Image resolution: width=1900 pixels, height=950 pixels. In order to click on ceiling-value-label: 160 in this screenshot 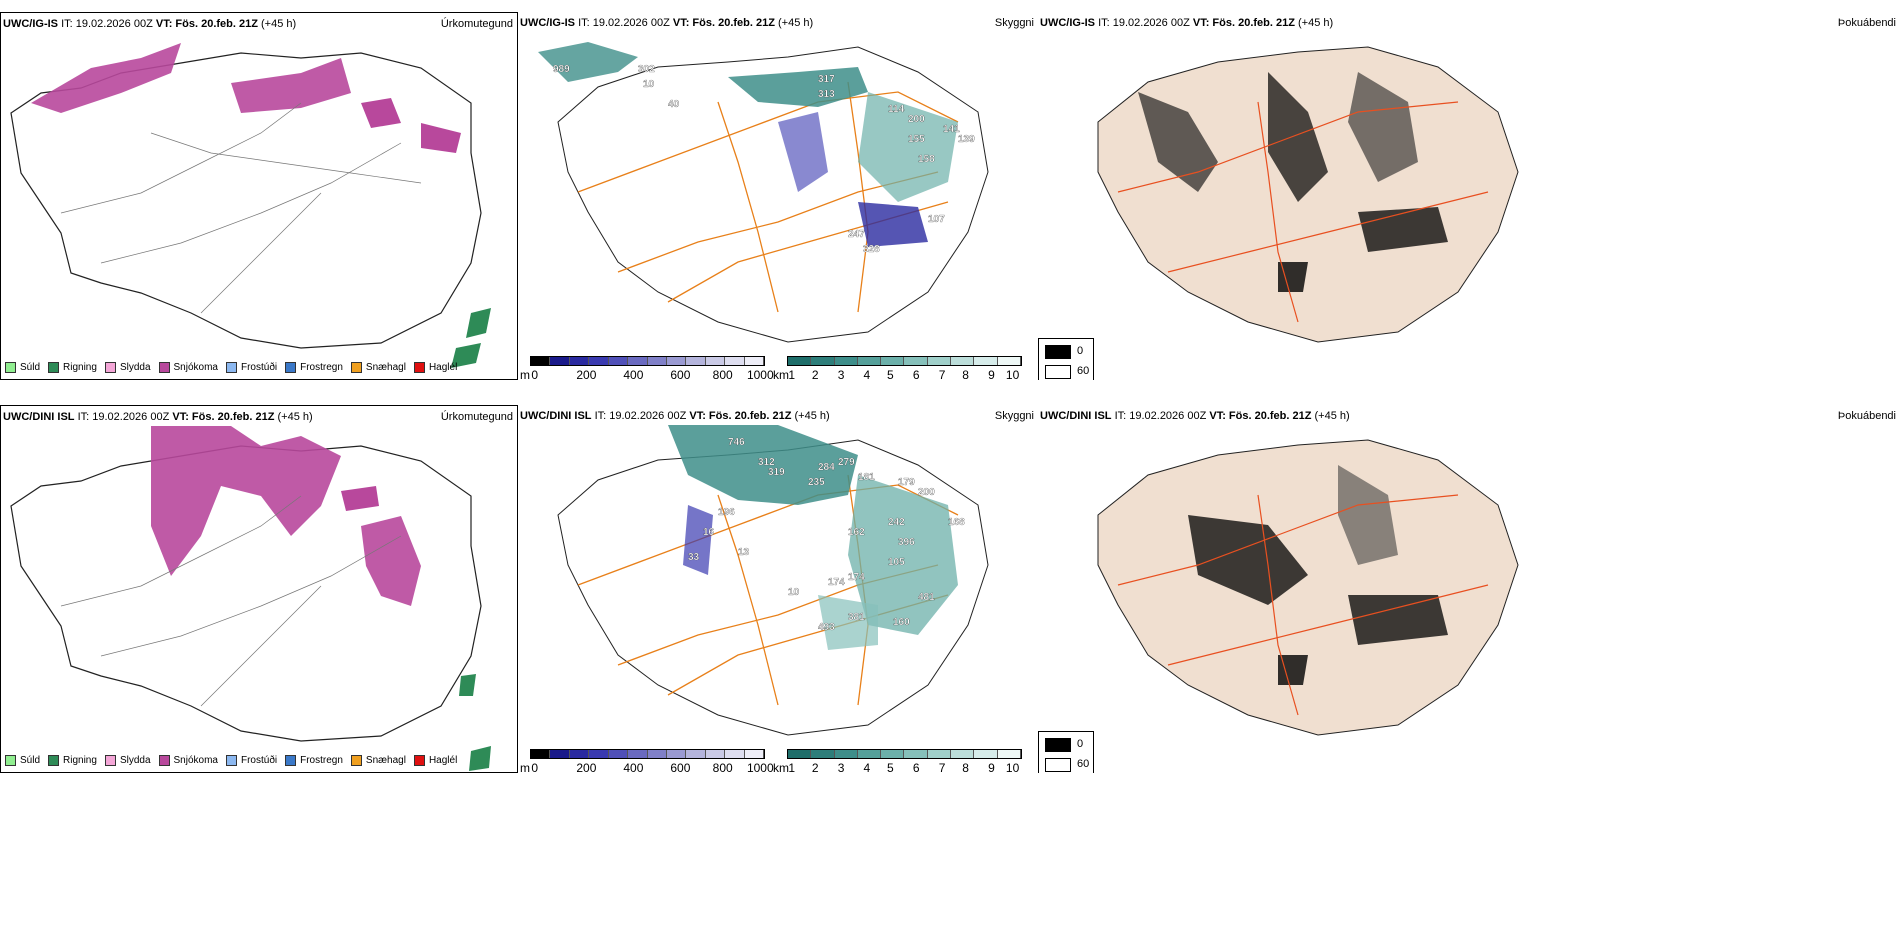, I will do `click(901, 622)`.